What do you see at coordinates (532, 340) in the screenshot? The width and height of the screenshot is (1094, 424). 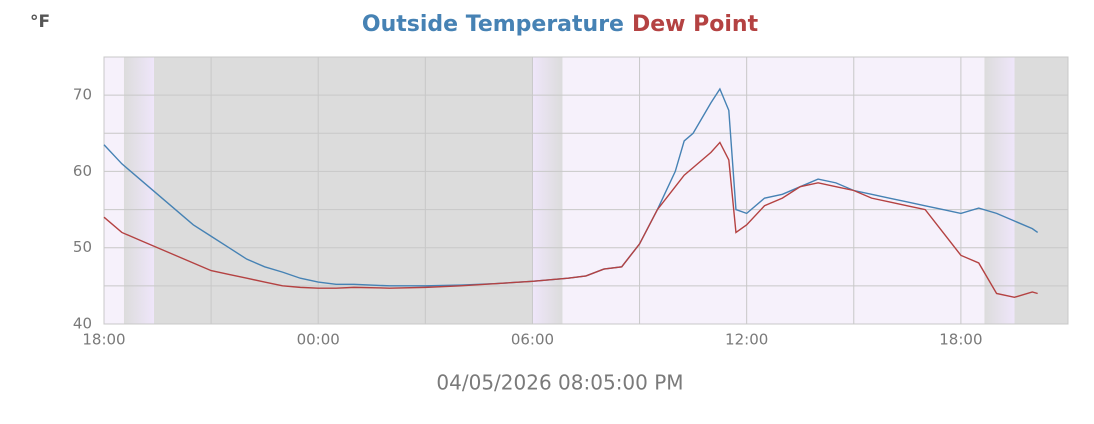 I see `x-tick-label: 06:00` at bounding box center [532, 340].